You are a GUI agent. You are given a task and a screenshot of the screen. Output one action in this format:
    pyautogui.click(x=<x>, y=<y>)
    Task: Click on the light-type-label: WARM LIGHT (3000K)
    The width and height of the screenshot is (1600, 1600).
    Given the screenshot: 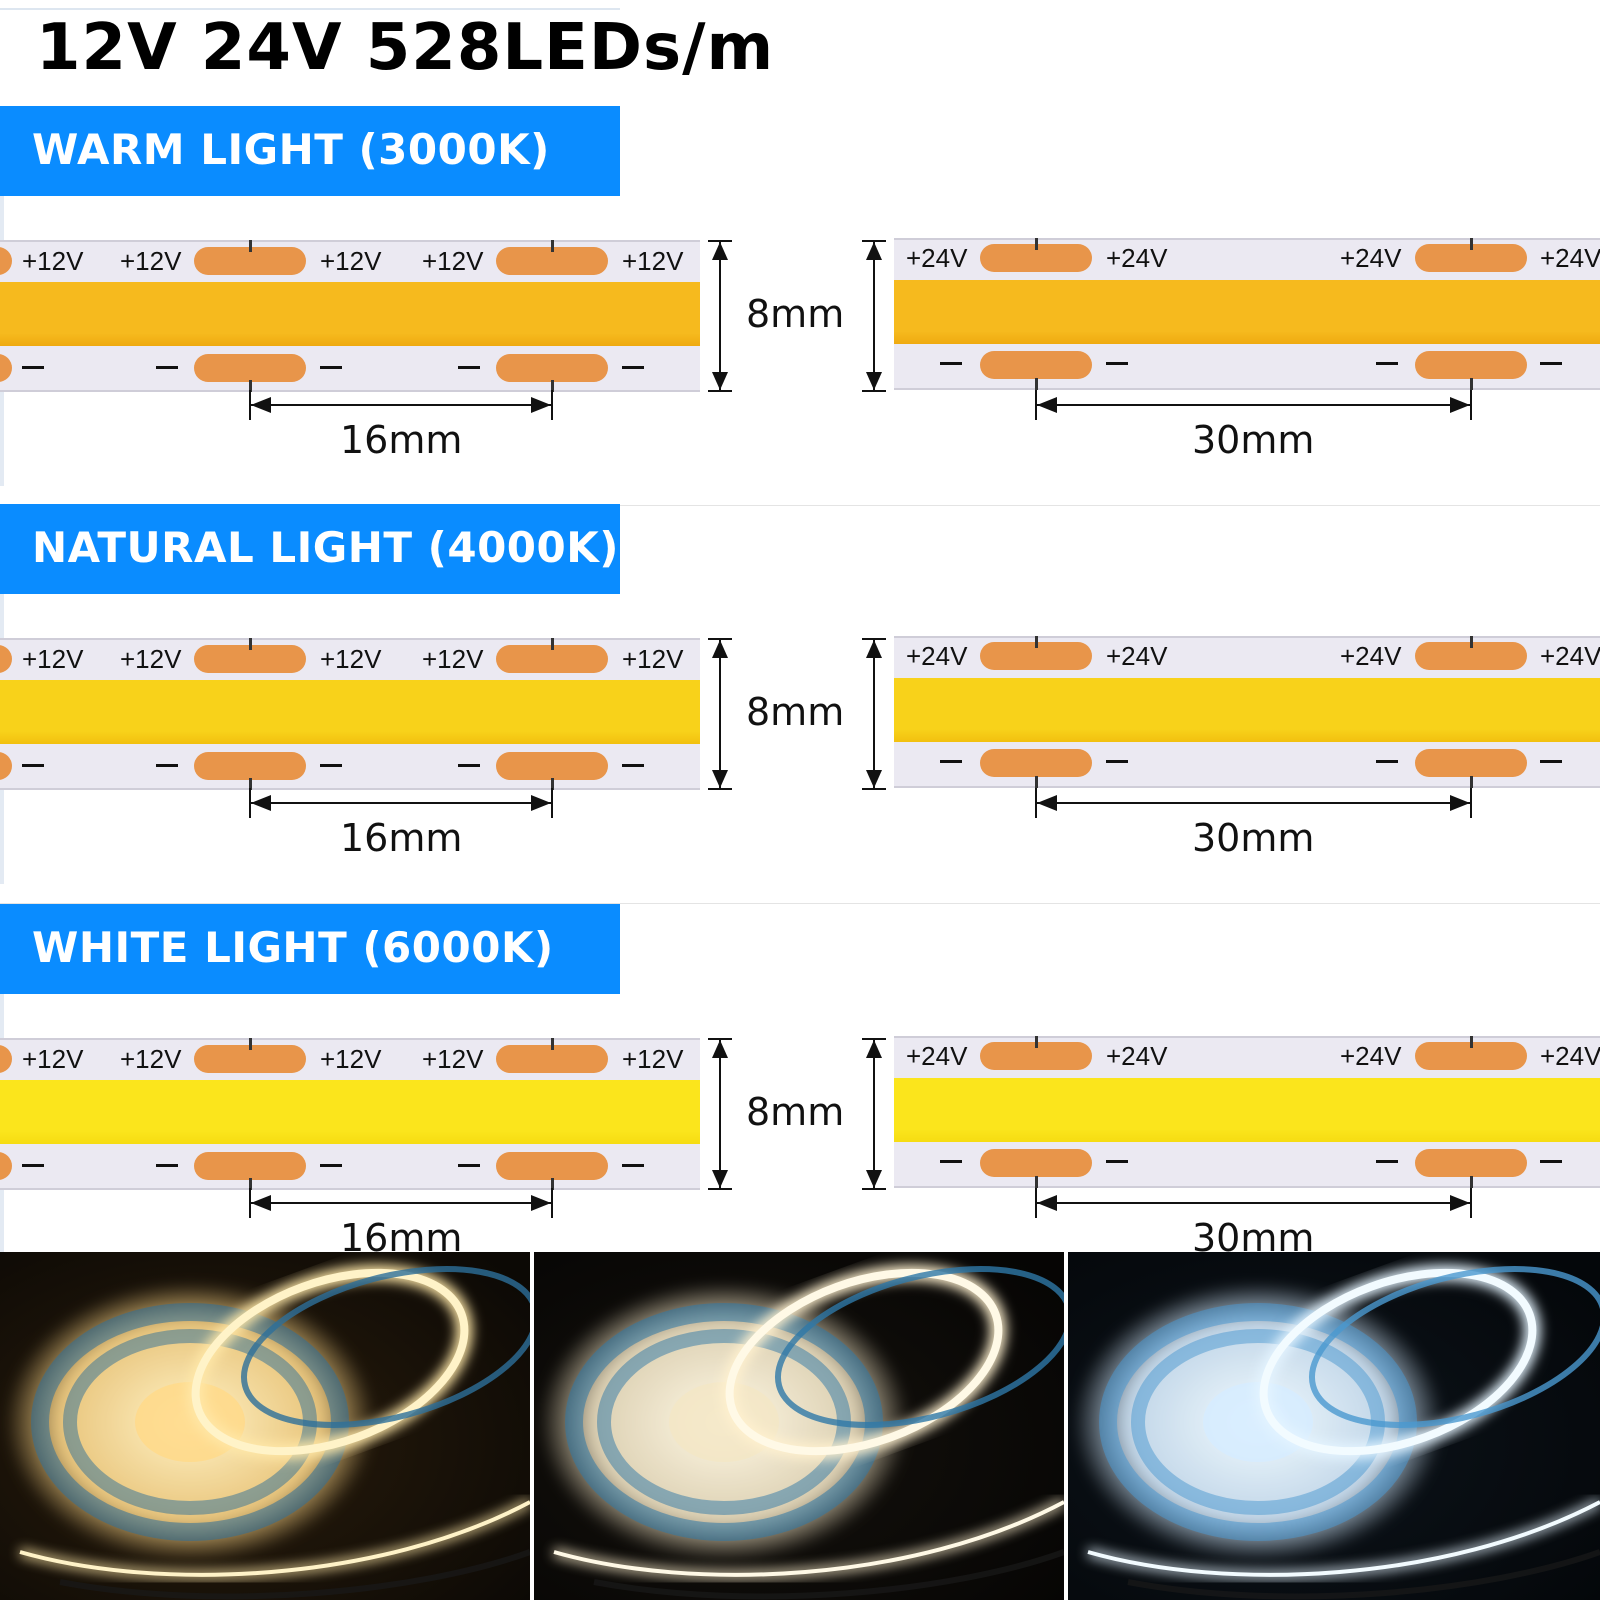 What is the action you would take?
    pyautogui.click(x=310, y=151)
    